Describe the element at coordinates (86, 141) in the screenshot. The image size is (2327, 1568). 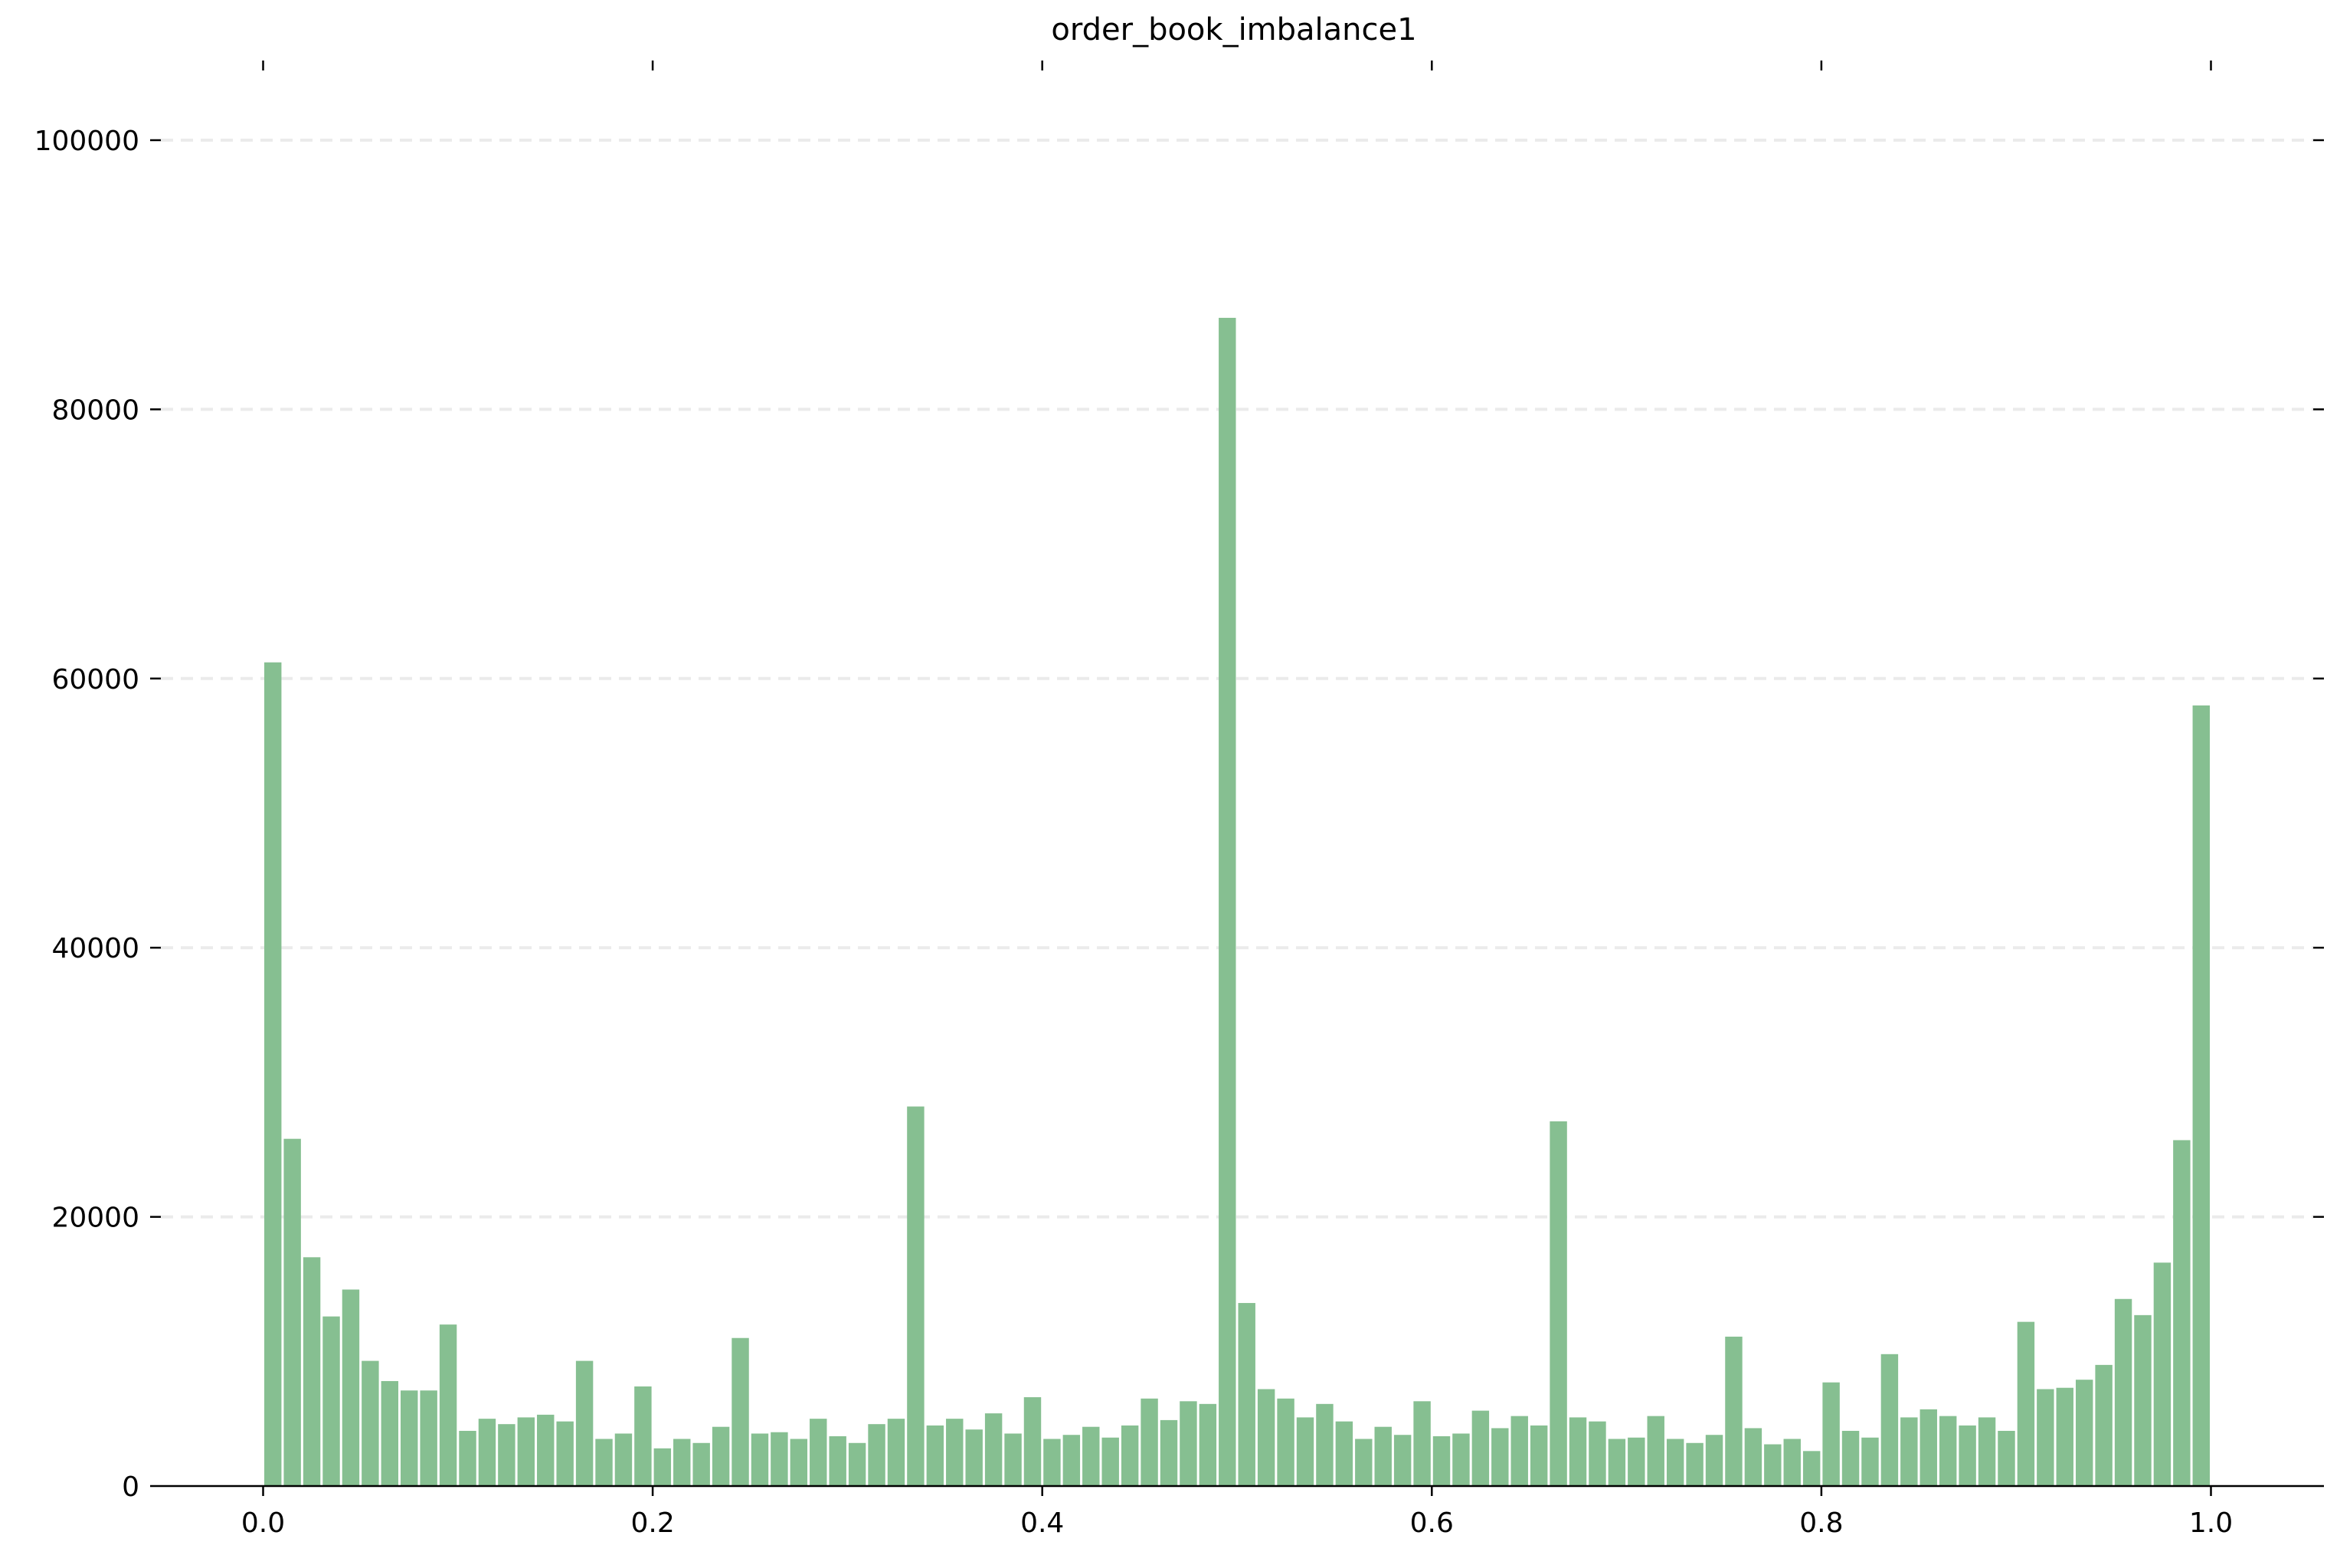
I see `y-tick-label: 100000` at that location.